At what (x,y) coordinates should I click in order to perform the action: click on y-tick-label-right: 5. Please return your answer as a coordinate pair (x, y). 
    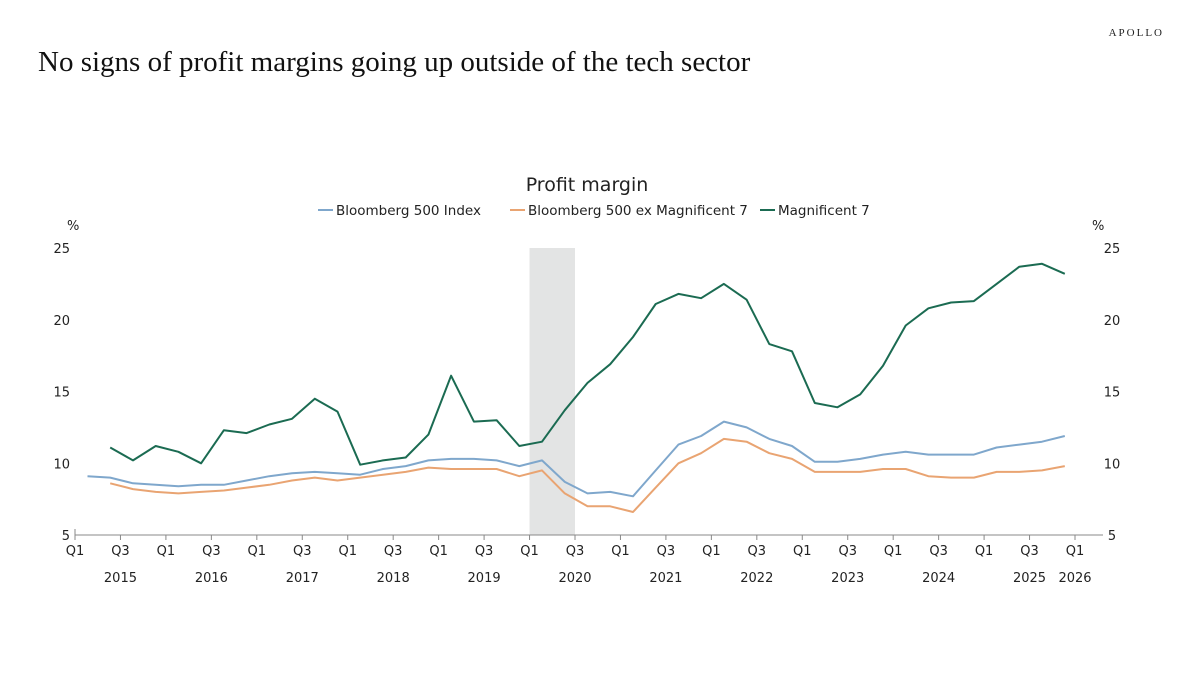
    Looking at the image, I should click on (1112, 536).